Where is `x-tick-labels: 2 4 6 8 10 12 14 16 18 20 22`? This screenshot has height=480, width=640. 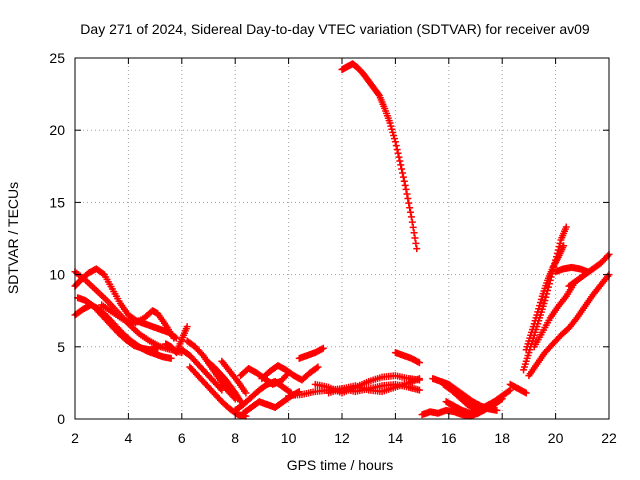
x-tick-labels: 2 4 6 8 10 12 14 16 18 20 22 is located at coordinates (344, 438).